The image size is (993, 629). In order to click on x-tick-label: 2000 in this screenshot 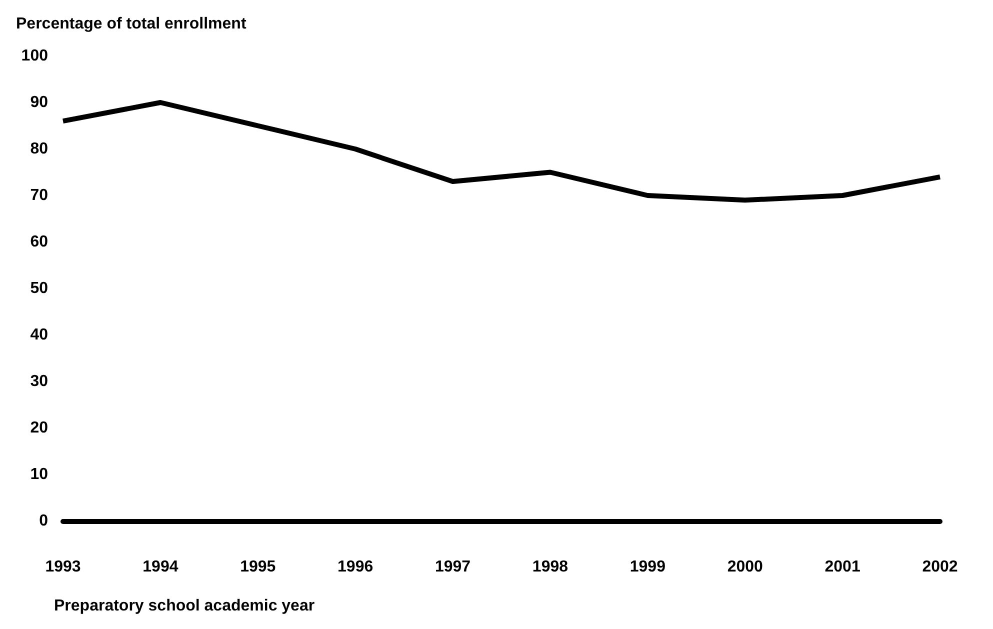, I will do `click(745, 567)`.